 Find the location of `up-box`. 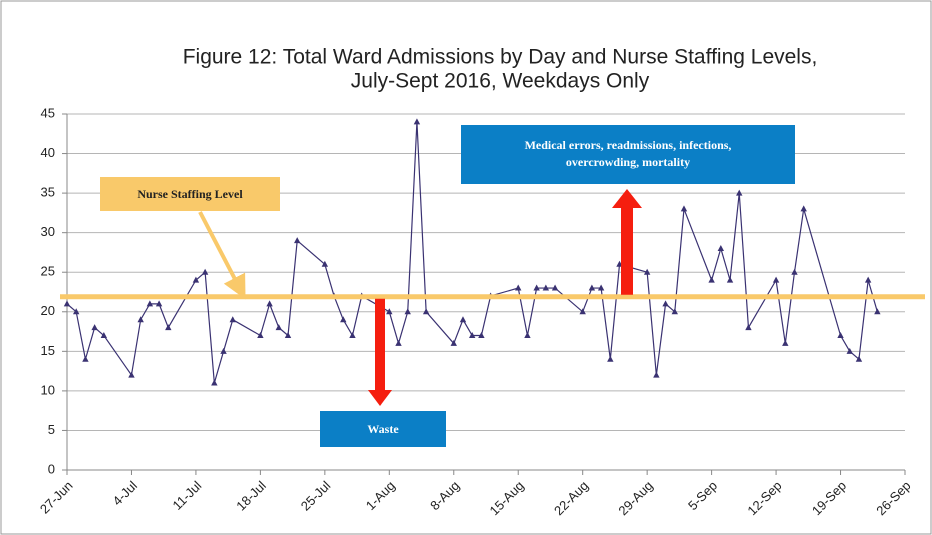

up-box is located at coordinates (628, 154).